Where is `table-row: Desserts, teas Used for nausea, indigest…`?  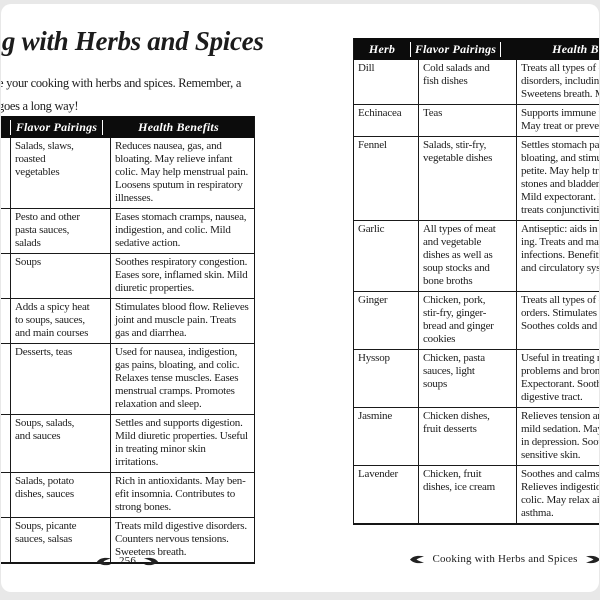
table-row: Desserts, teas Used for nausea, indigest… is located at coordinates (127, 378).